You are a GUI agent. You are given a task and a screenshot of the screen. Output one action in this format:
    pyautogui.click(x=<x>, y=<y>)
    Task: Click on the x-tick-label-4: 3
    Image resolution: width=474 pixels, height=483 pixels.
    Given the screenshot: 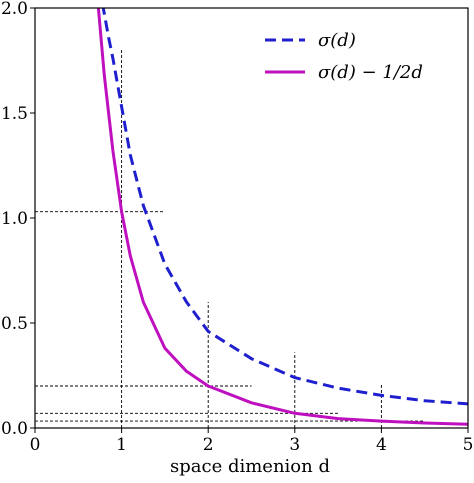 What is the action you would take?
    pyautogui.click(x=294, y=445)
    